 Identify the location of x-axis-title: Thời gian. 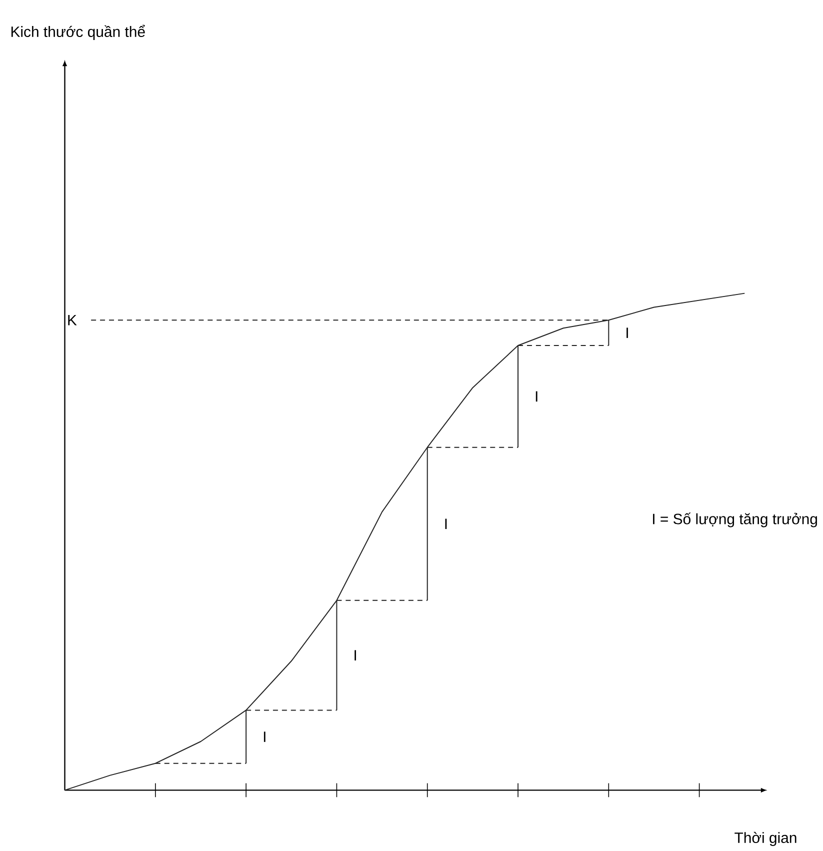
(765, 839).